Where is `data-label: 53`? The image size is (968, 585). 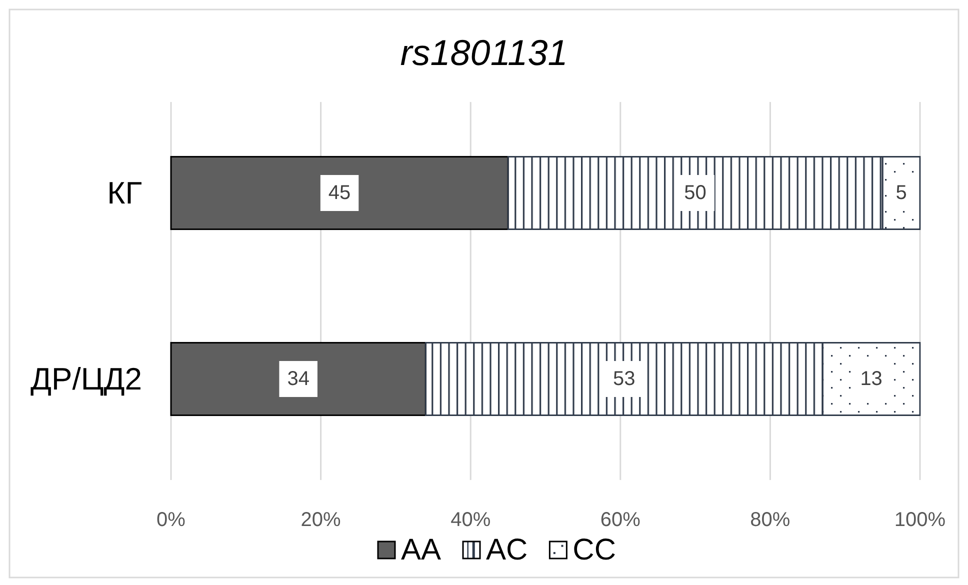
data-label: 53 is located at coordinates (624, 379).